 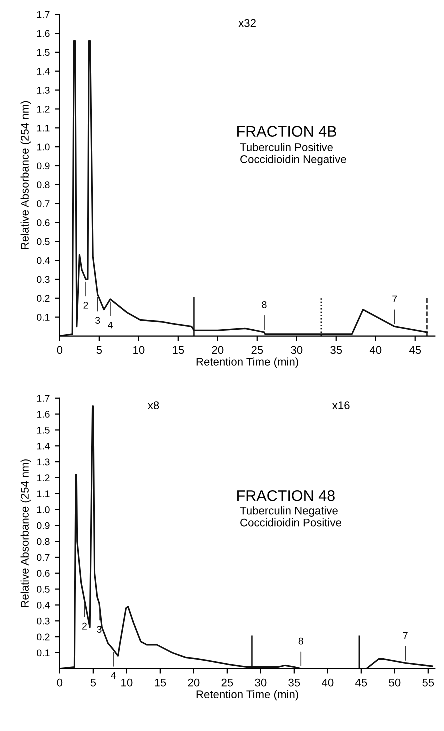 I want to click on annotation: x32, so click(x=247, y=23).